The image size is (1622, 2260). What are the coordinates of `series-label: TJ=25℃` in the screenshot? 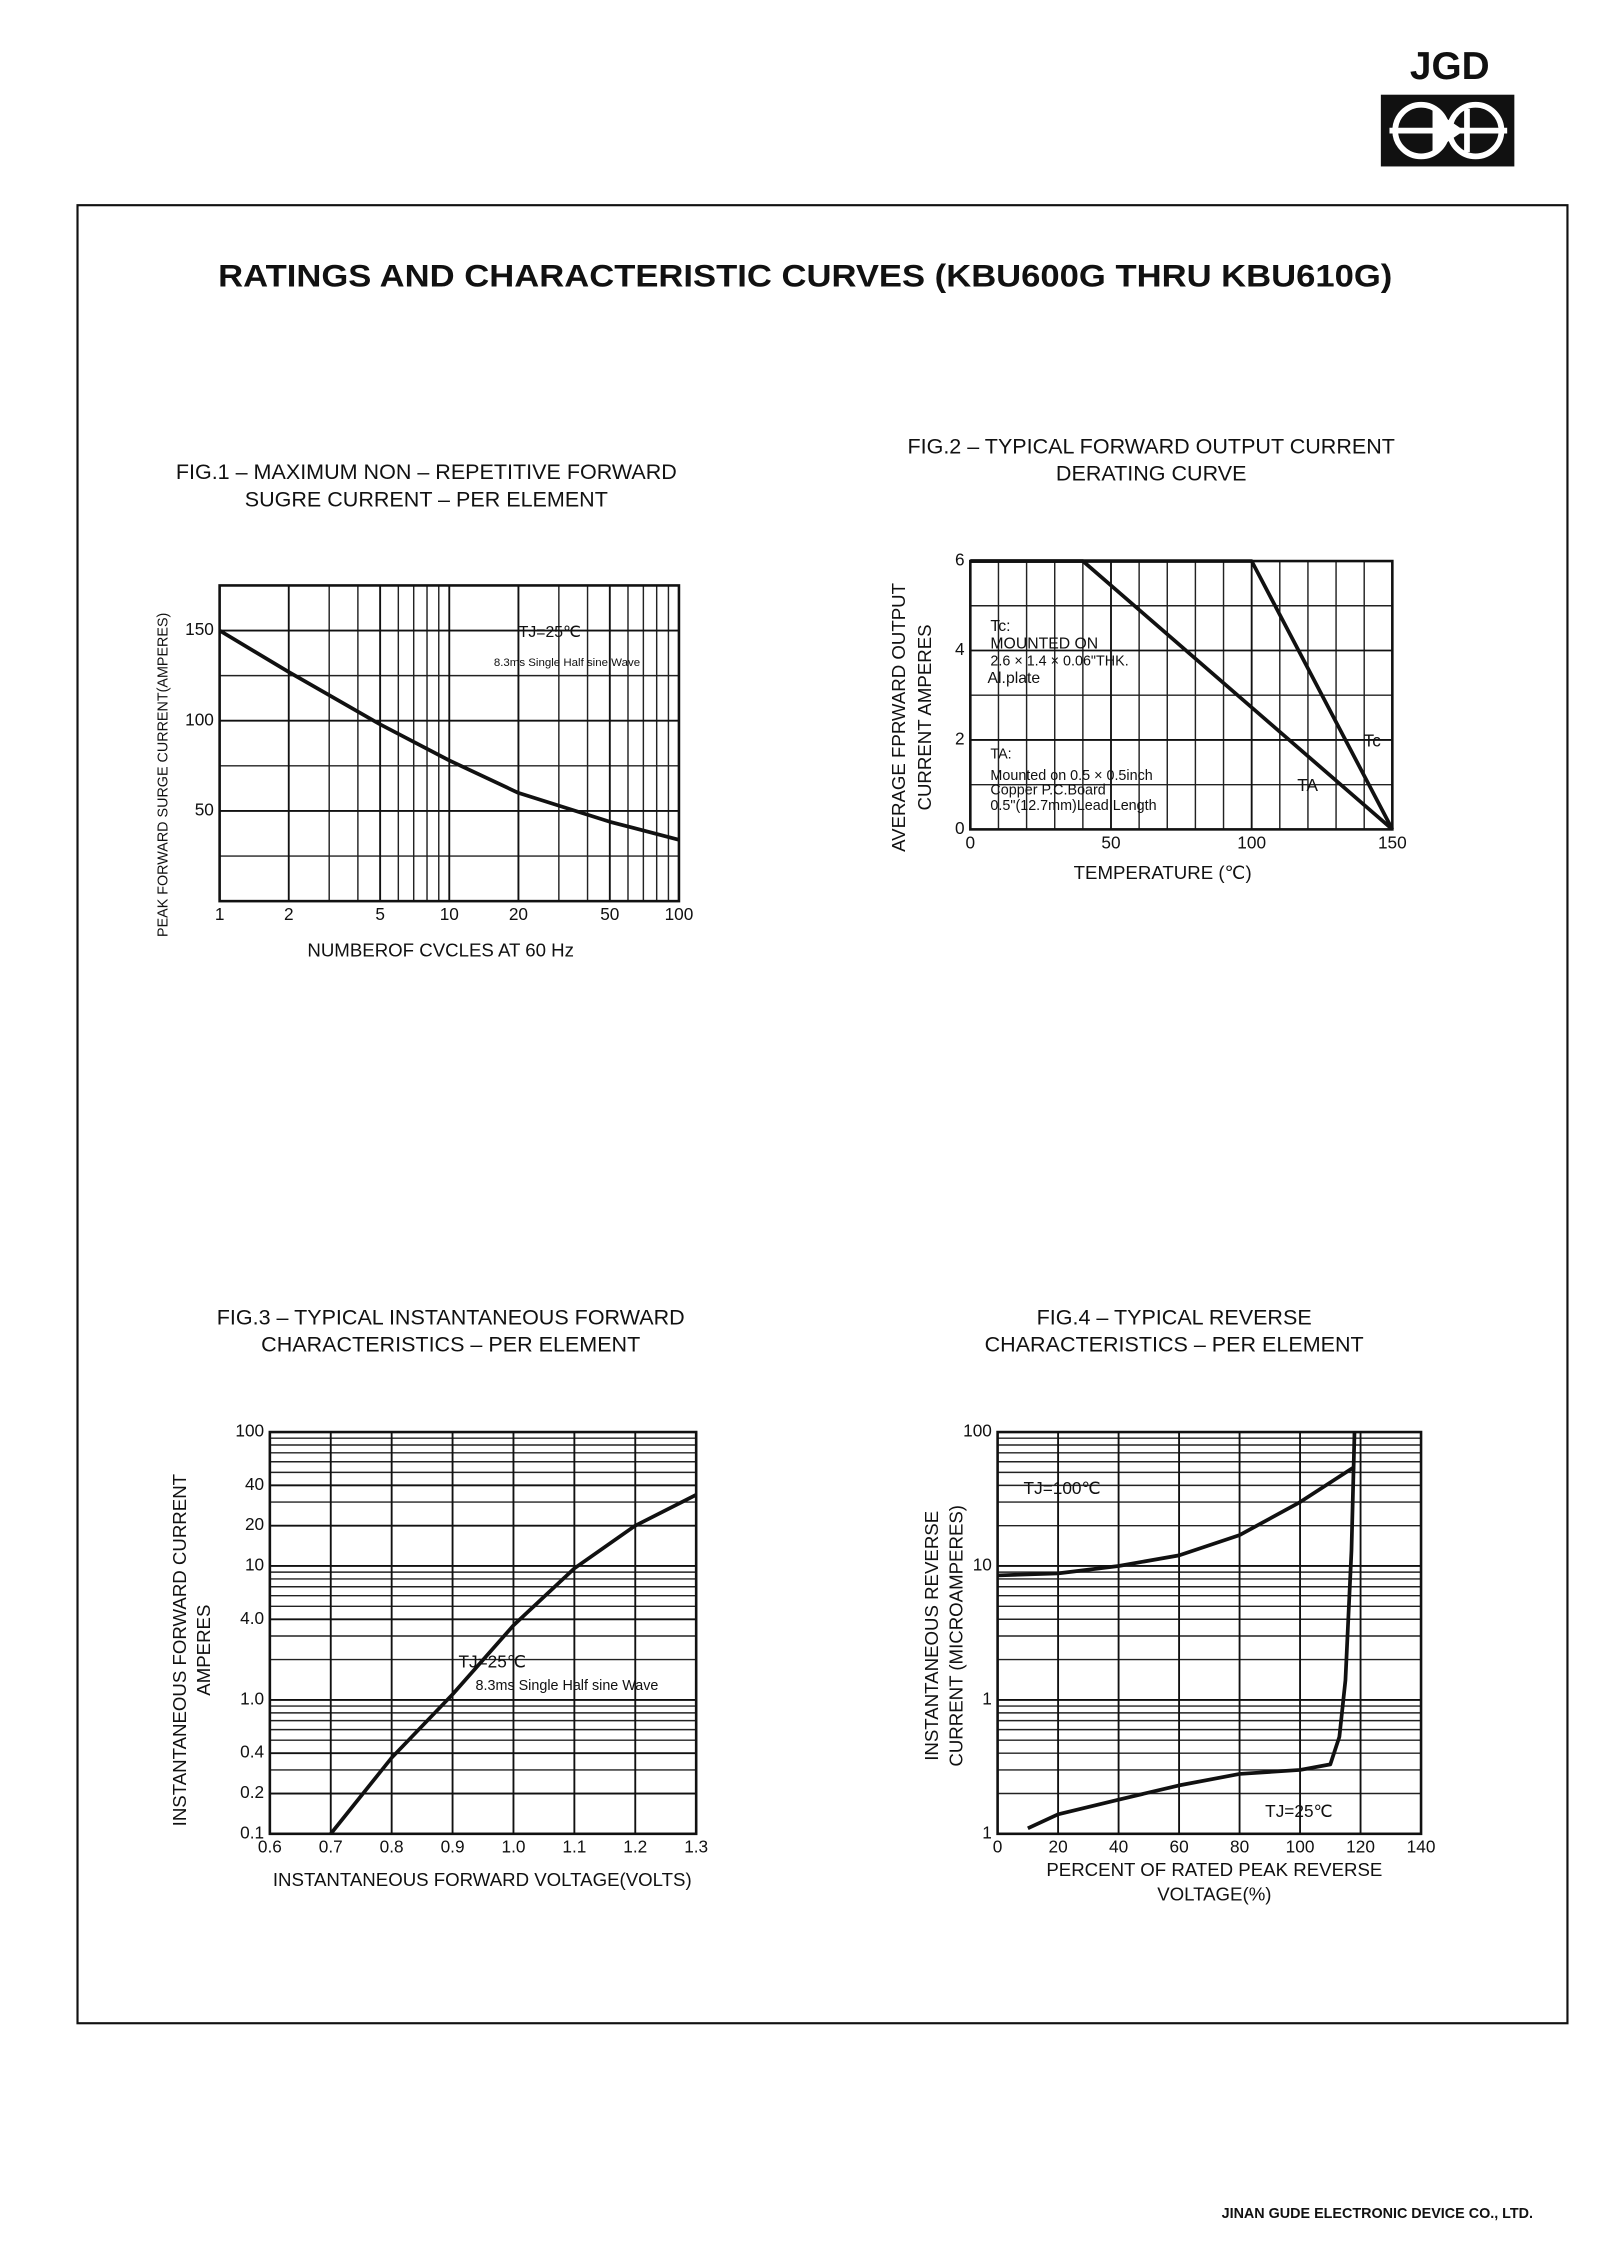 It's located at (1299, 1811).